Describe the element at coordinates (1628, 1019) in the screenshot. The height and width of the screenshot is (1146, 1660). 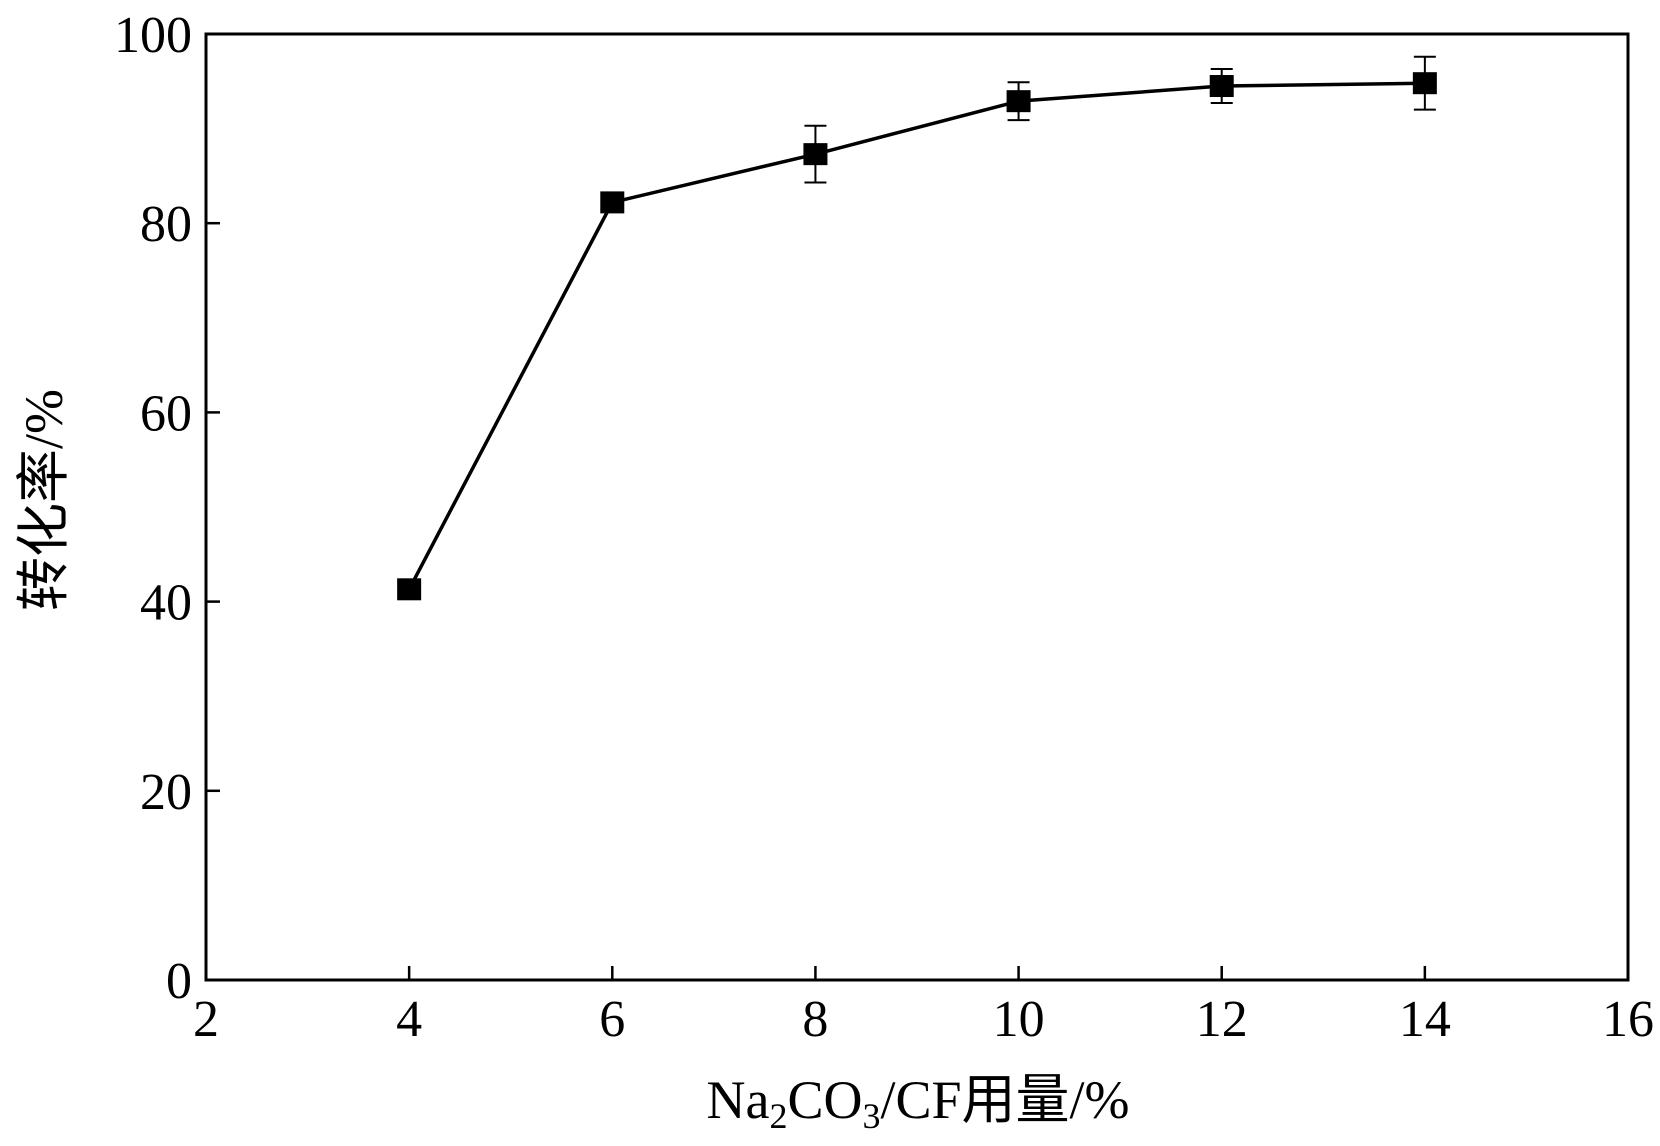
I see `x-tick-label: 16` at that location.